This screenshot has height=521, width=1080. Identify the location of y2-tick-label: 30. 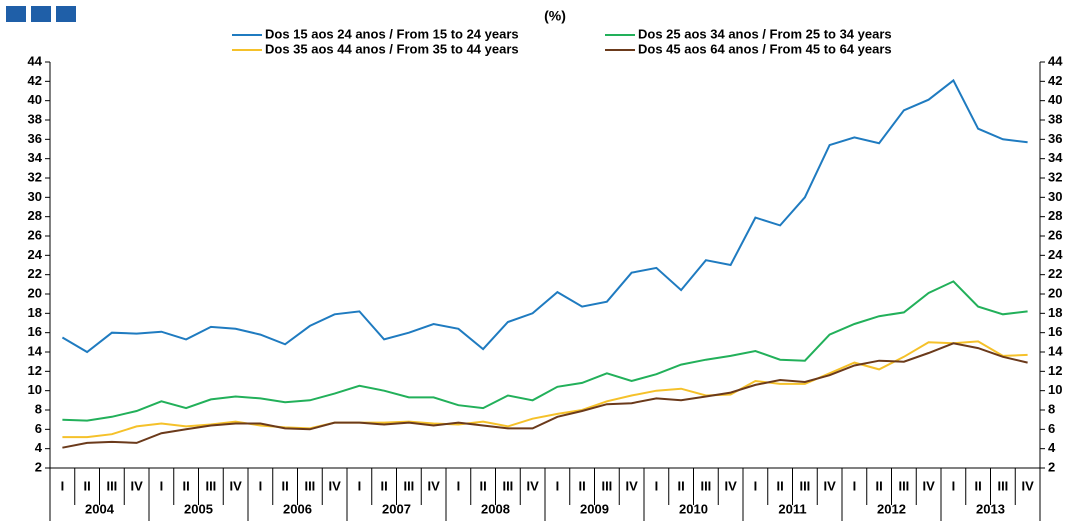
(1055, 196).